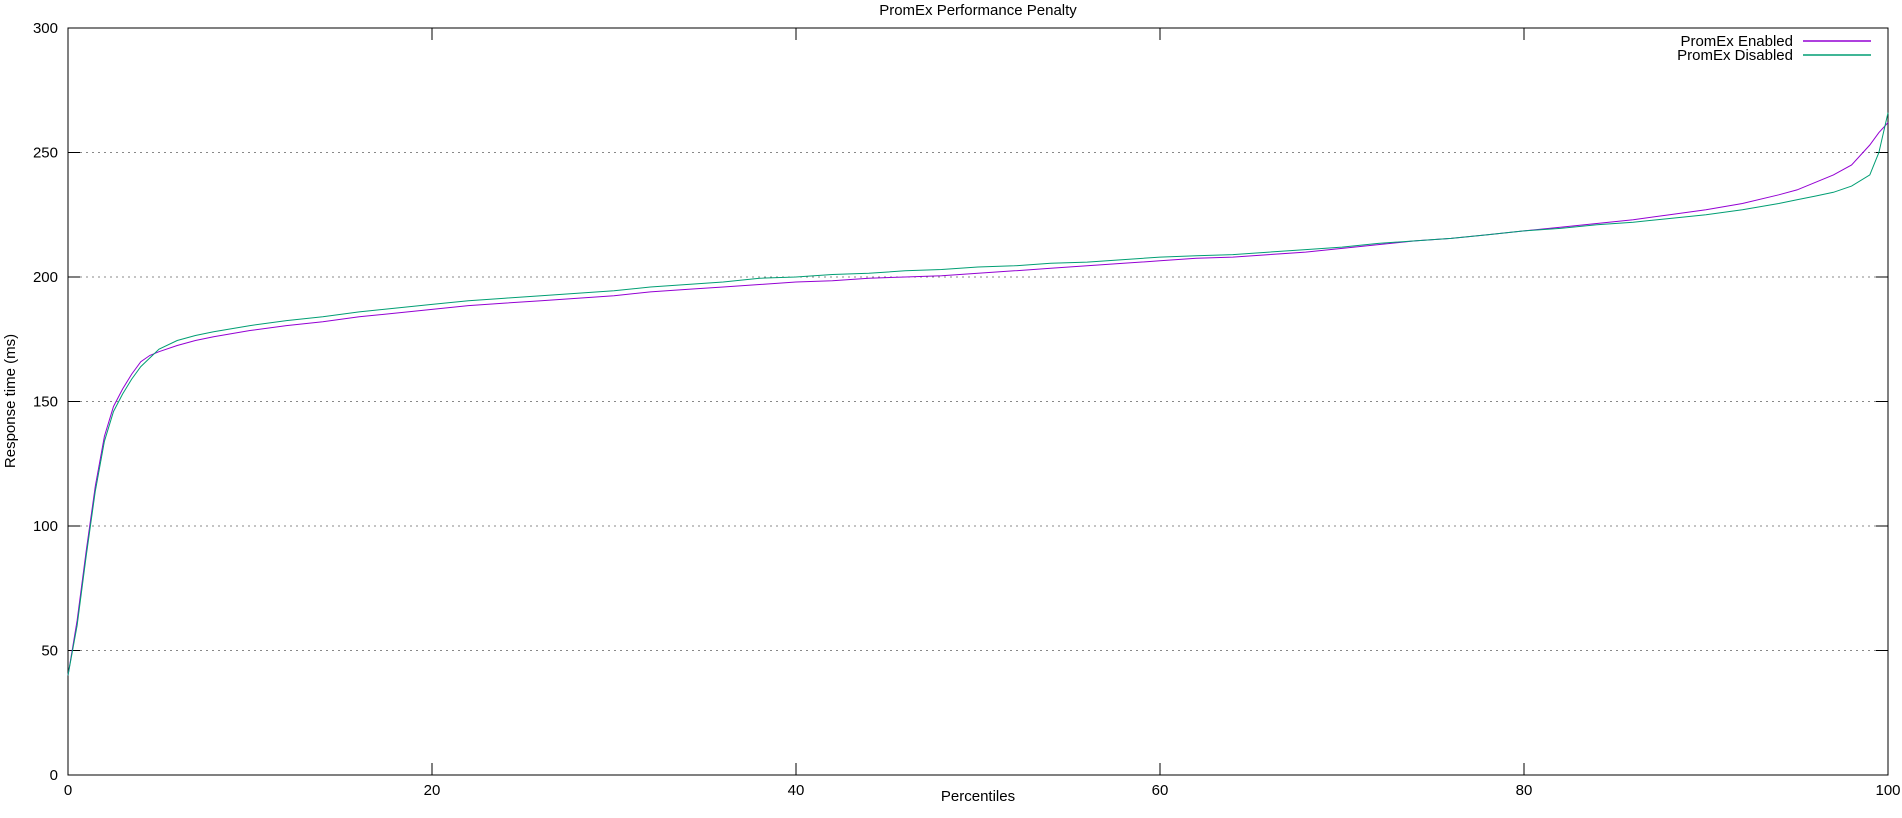 This screenshot has height=818, width=1902. What do you see at coordinates (1524, 790) in the screenshot?
I see `xtick-label-80: 80` at bounding box center [1524, 790].